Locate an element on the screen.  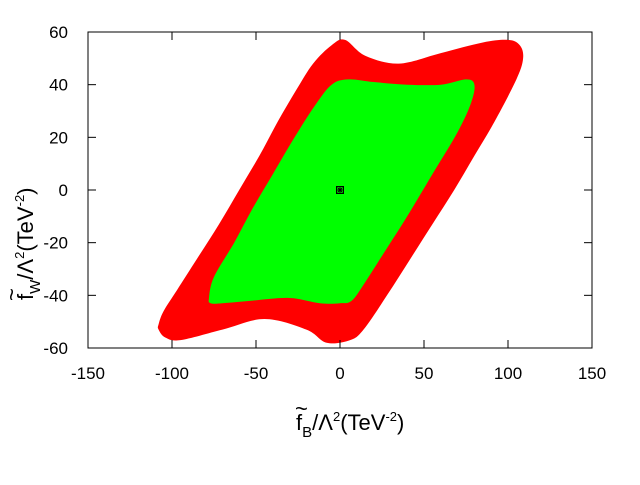
y-axis-label: fW/Λ2(TeV-2) is located at coordinates (28, 244).